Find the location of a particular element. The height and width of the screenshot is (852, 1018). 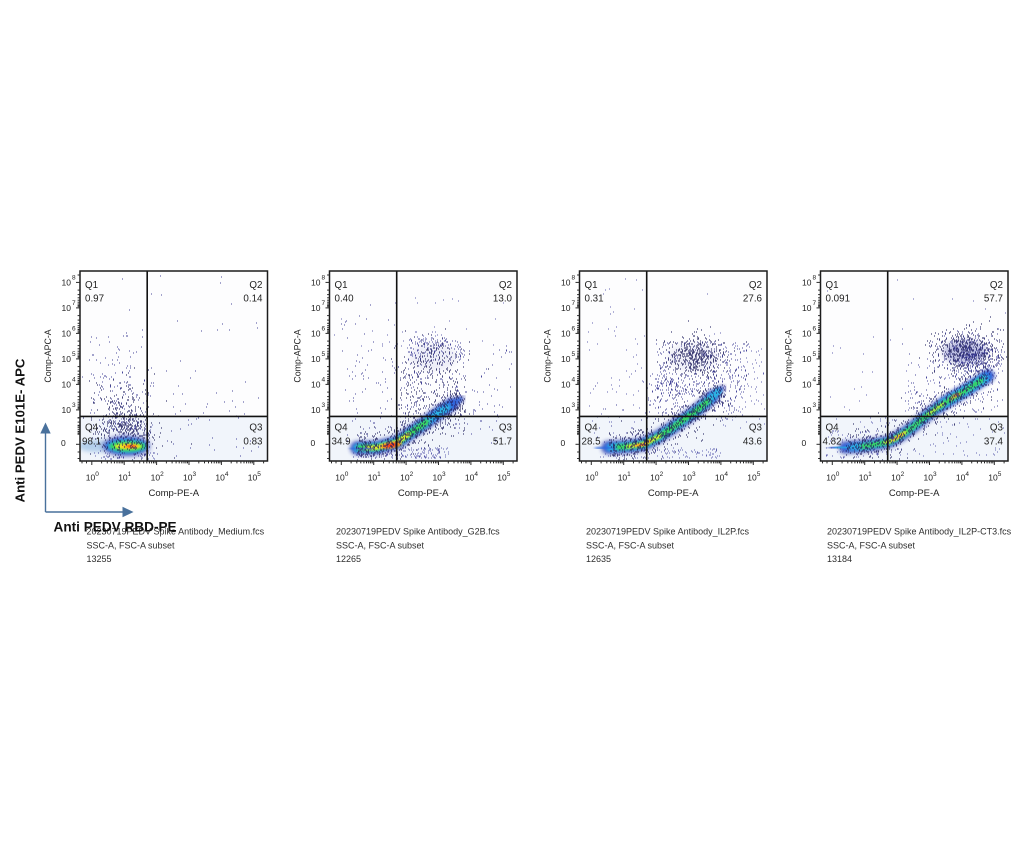

svg-text: 13184 is located at coordinates (839, 559).